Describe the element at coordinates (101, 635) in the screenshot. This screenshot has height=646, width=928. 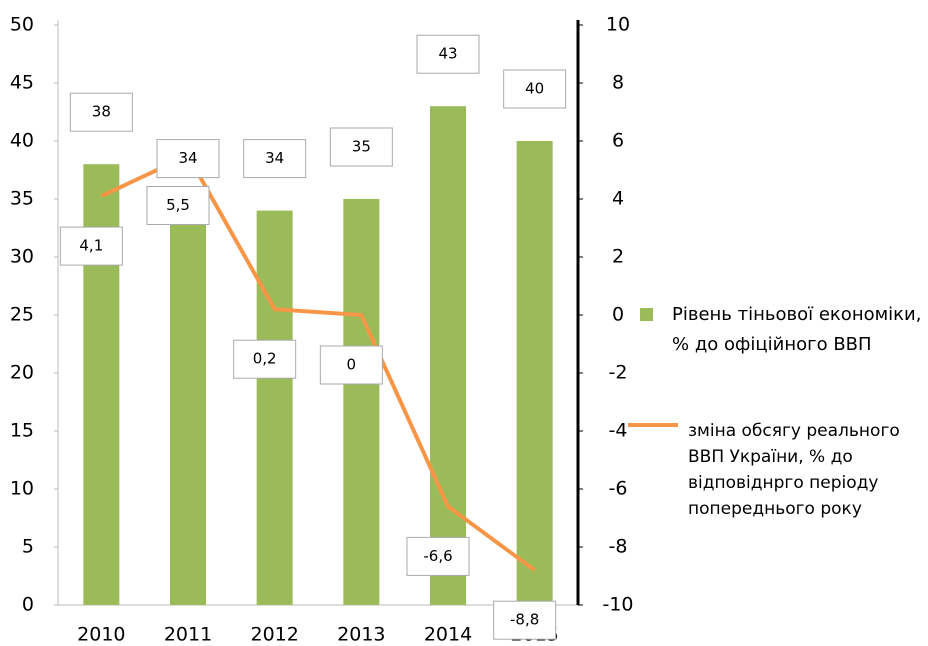
I see `x-tick-label: 2010` at that location.